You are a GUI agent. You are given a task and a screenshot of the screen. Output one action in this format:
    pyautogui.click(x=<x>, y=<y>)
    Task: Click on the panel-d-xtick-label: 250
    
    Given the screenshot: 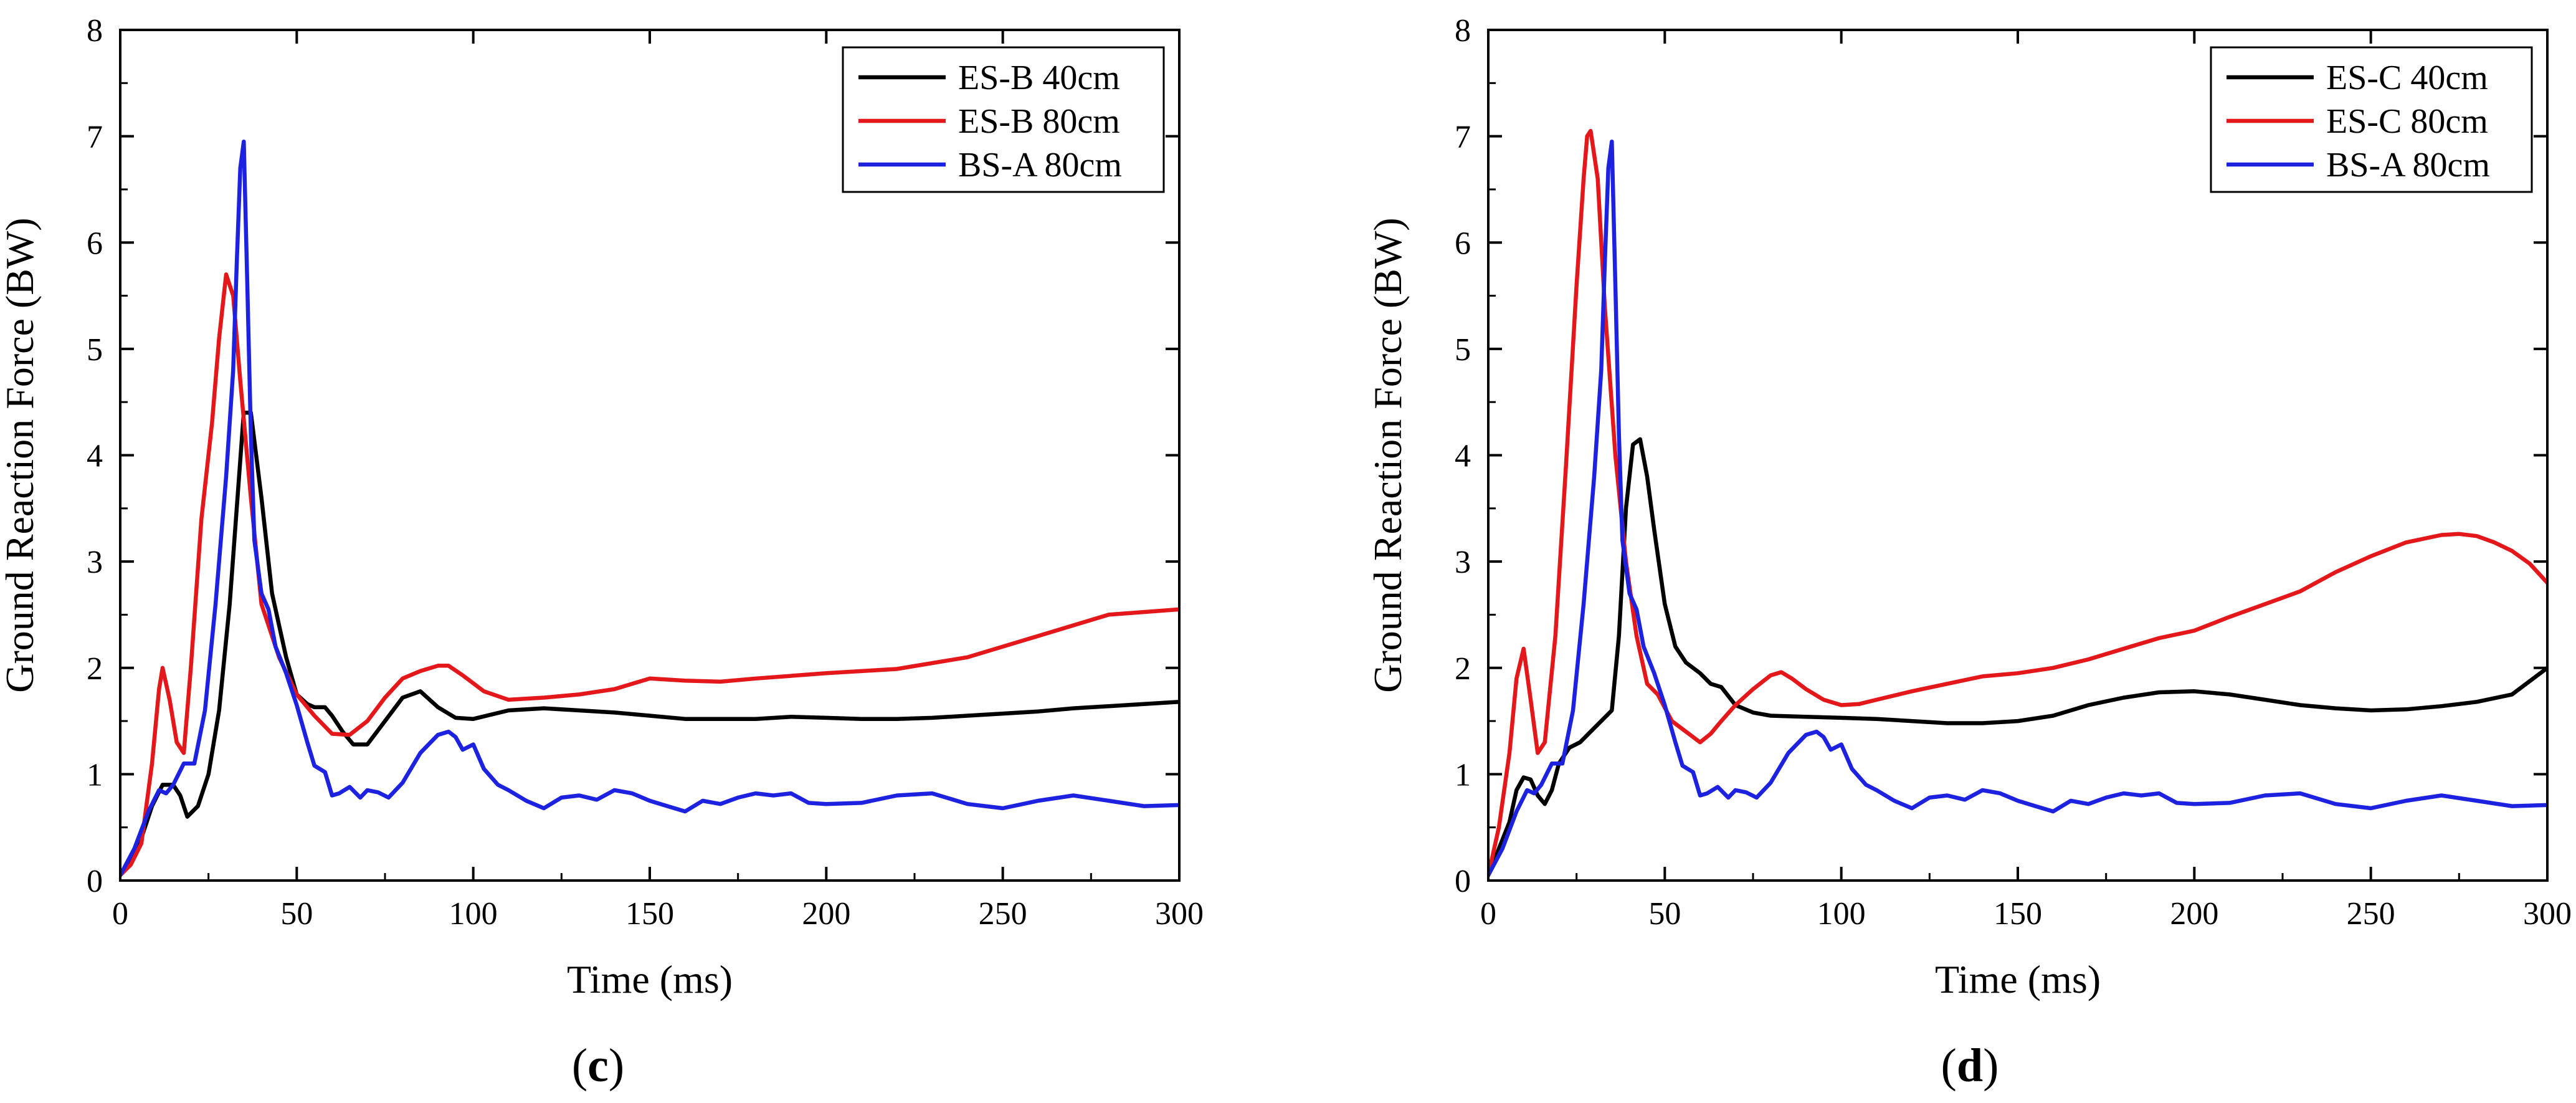 What is the action you would take?
    pyautogui.click(x=2371, y=914)
    